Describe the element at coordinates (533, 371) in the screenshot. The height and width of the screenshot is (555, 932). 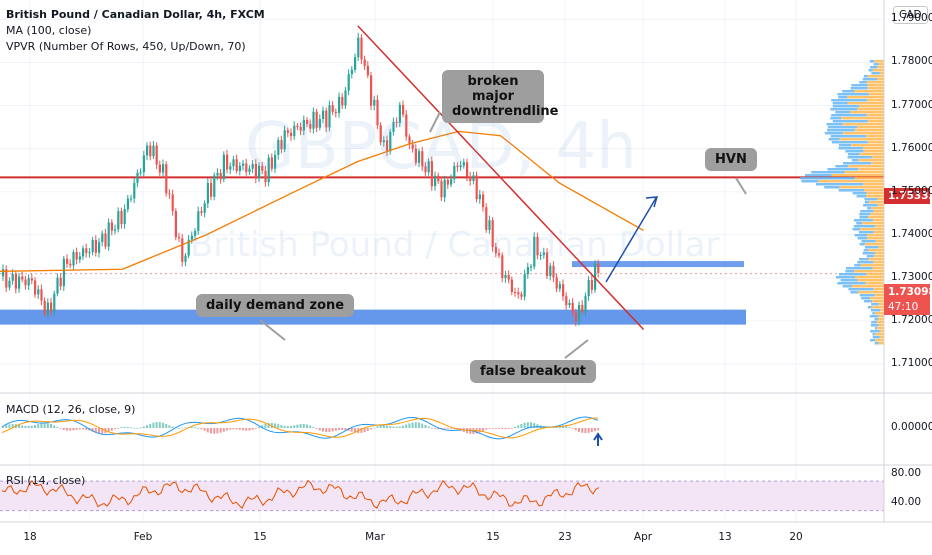
I see `callout-false-breakout: false breakout` at that location.